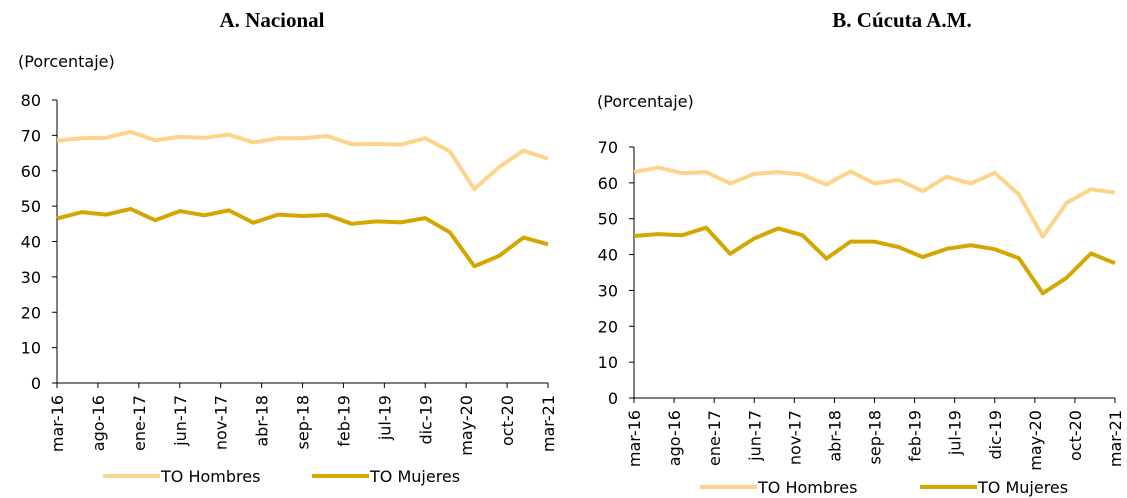 This screenshot has width=1127, height=498. What do you see at coordinates (272, 20) in the screenshot?
I see `chart-title: A. Nacional` at bounding box center [272, 20].